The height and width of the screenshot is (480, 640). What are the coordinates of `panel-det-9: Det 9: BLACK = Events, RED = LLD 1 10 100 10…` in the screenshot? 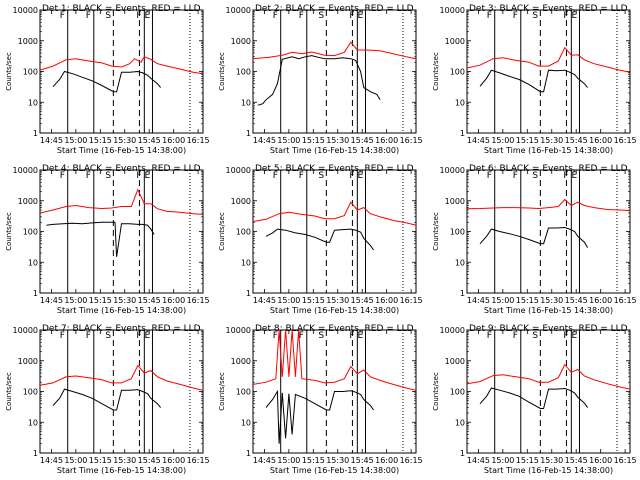 It's located at (534, 399).